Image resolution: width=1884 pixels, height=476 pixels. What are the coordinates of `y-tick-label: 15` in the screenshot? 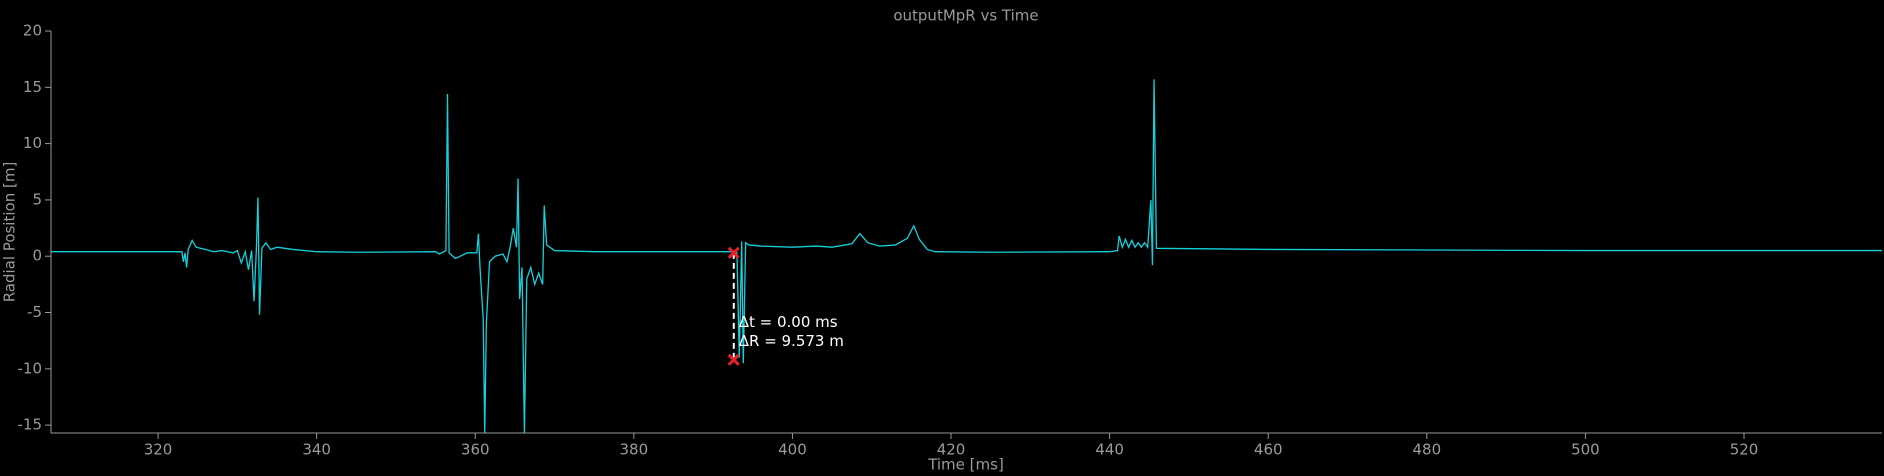 It's located at (32, 87).